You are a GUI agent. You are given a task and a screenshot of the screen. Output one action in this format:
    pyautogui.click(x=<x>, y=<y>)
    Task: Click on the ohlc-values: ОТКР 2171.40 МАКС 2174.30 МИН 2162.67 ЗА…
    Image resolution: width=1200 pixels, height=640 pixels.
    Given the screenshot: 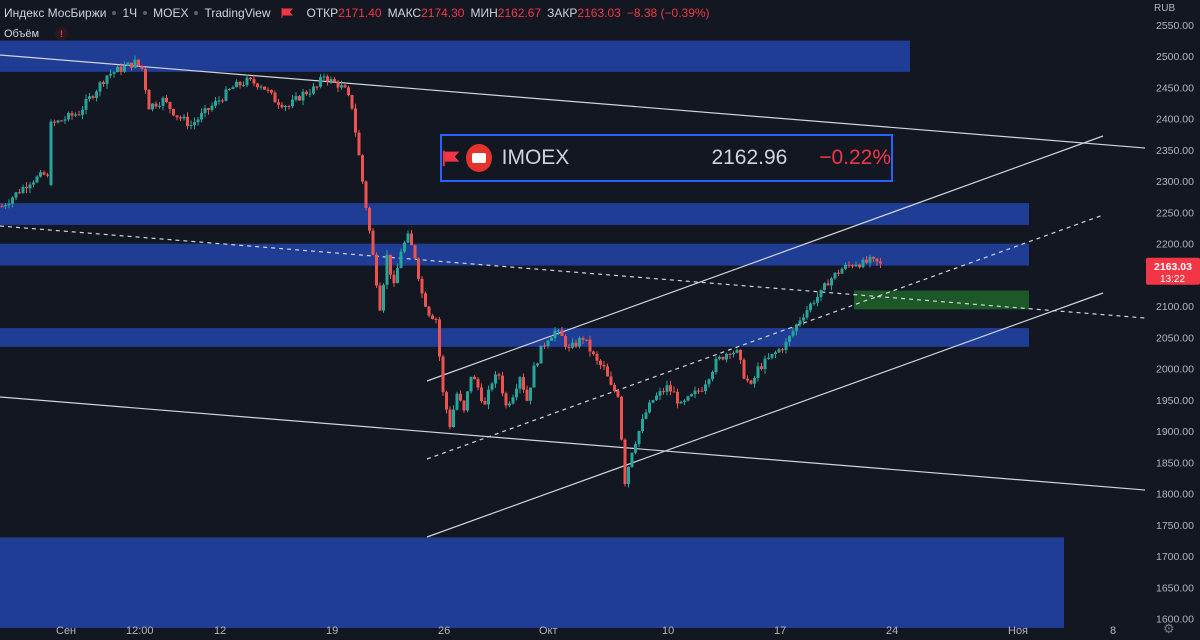 What is the action you would take?
    pyautogui.click(x=505, y=13)
    